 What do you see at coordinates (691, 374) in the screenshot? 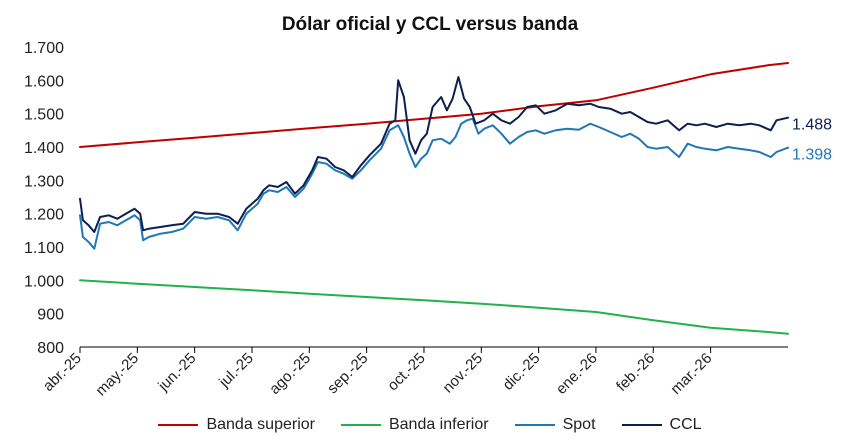
I see `x-tick-label: mar.-26` at bounding box center [691, 374].